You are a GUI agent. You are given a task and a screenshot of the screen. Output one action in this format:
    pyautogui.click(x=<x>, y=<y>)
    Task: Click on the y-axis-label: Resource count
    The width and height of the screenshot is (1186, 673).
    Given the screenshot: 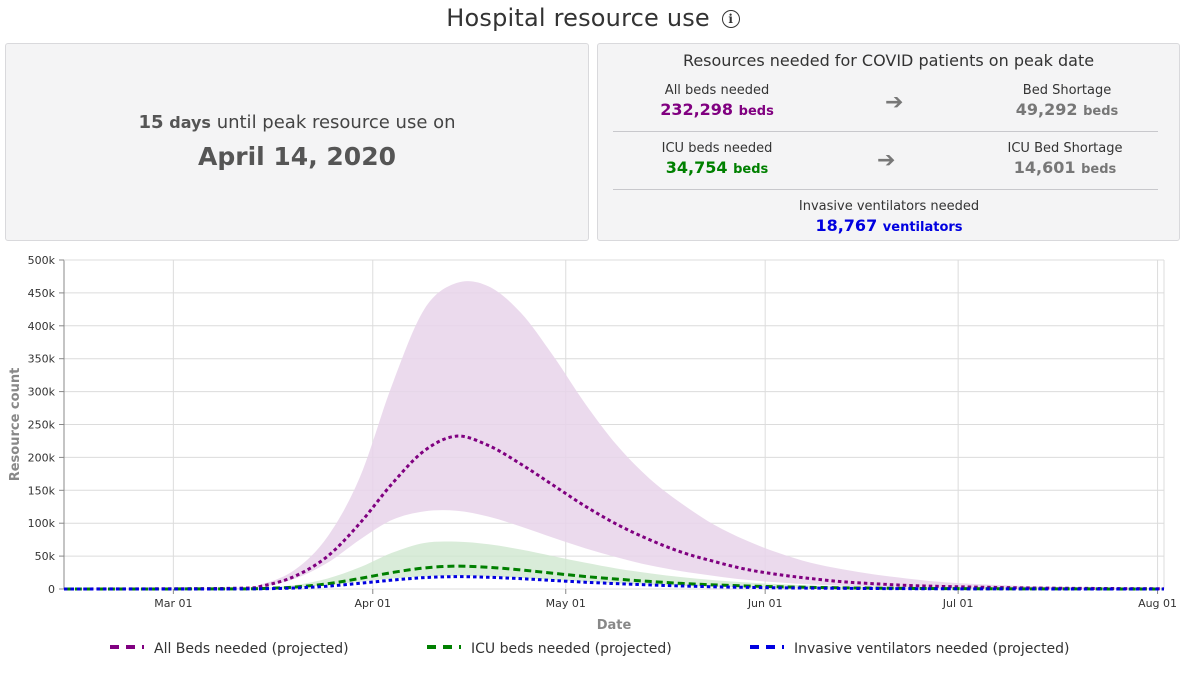 What is the action you would take?
    pyautogui.click(x=15, y=425)
    